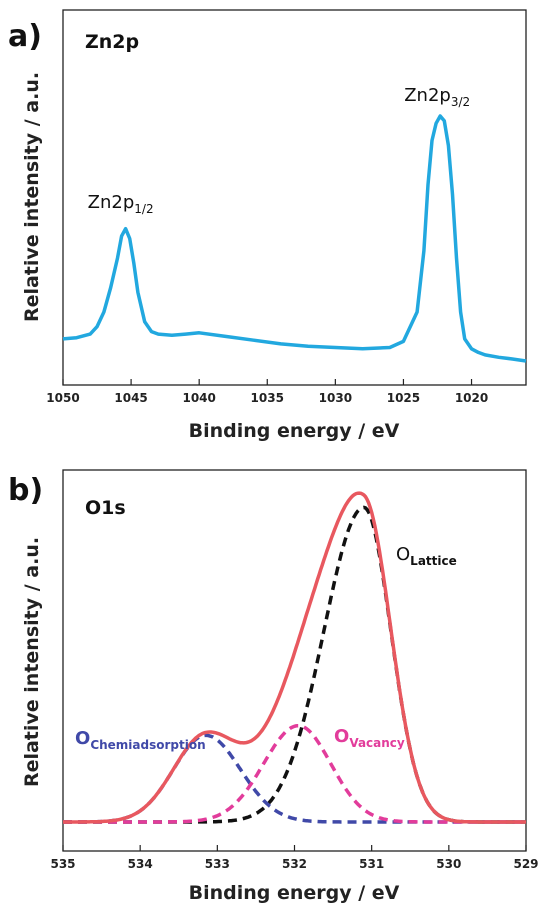 This screenshot has width=539, height=905. Describe the element at coordinates (403, 398) in the screenshot. I see `panel-a-x-tick-label: 1025` at that location.